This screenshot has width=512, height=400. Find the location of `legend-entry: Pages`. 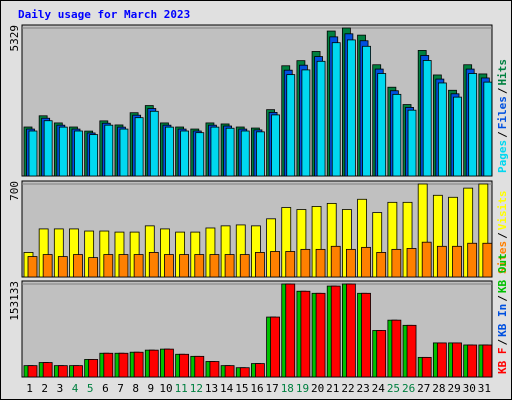

legend-entry: Pages is located at coordinates (502, 156).